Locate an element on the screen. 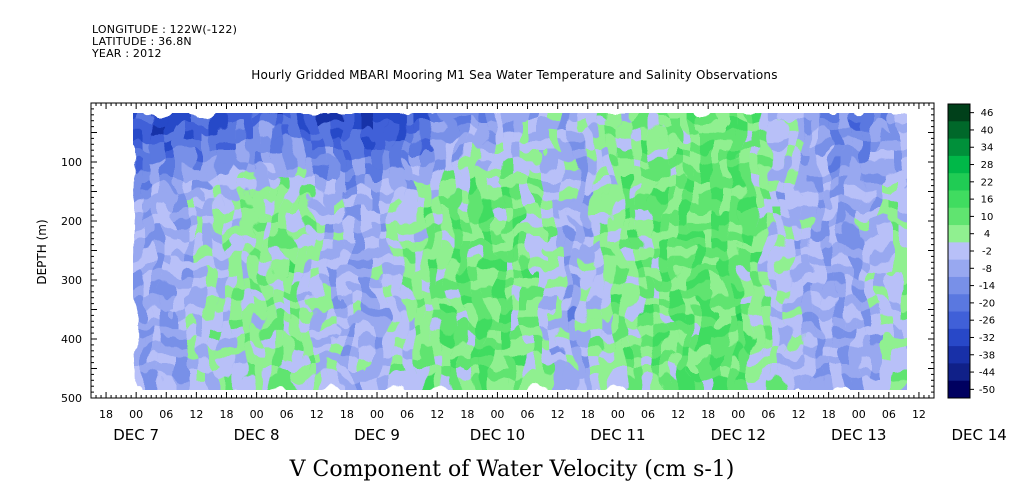  x-day-label: DEC 10 is located at coordinates (497, 435).